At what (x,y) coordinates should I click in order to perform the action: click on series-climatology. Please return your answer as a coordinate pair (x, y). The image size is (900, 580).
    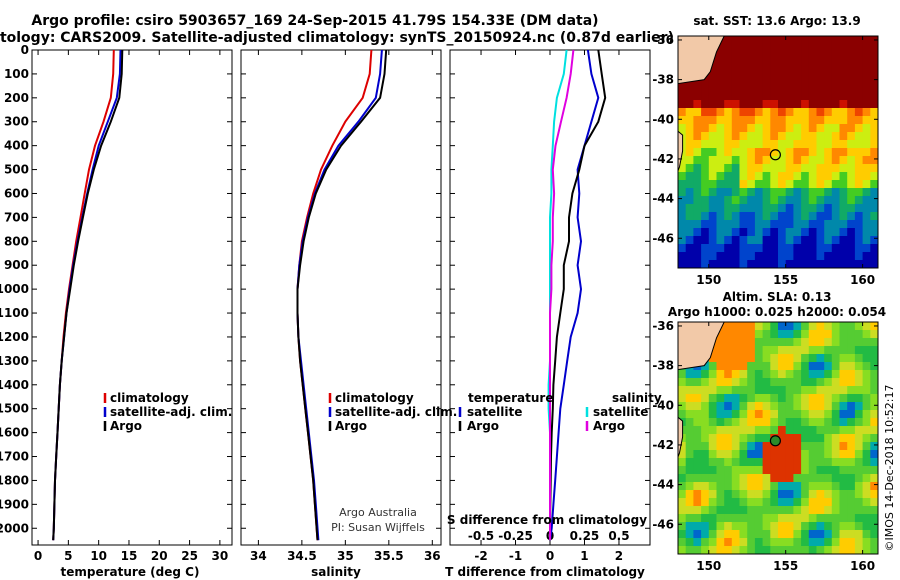
    Looking at the image, I should click on (83, 295).